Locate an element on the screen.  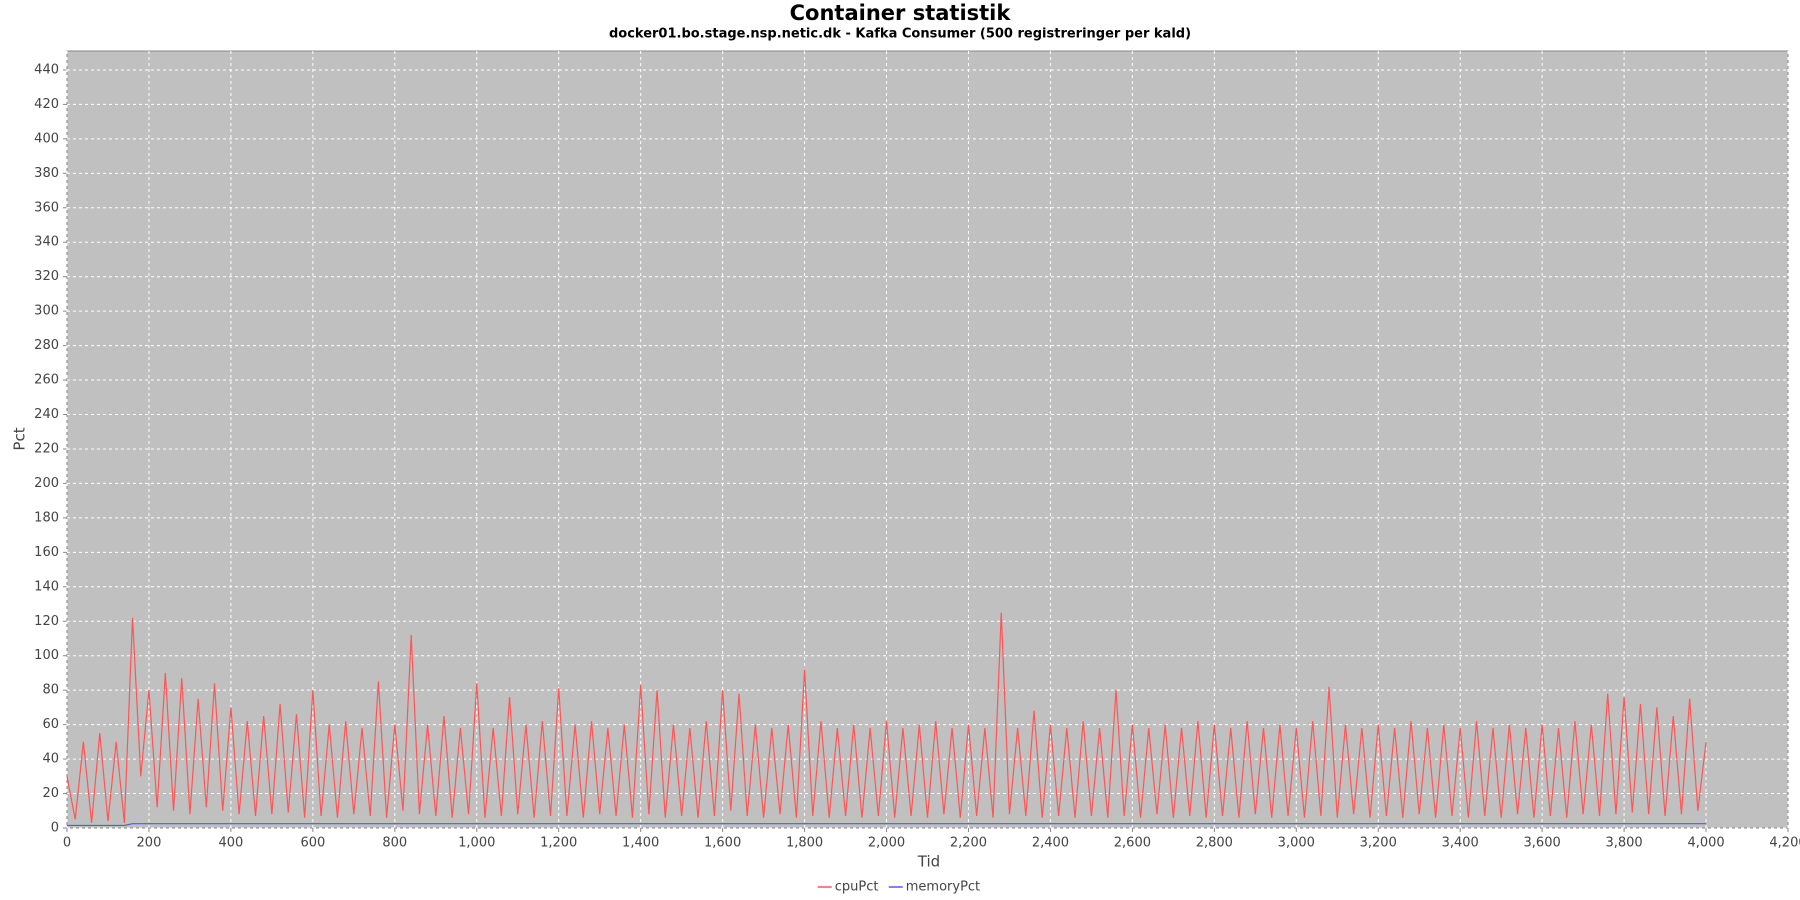
y-tick-label: 160 is located at coordinates (46, 552).